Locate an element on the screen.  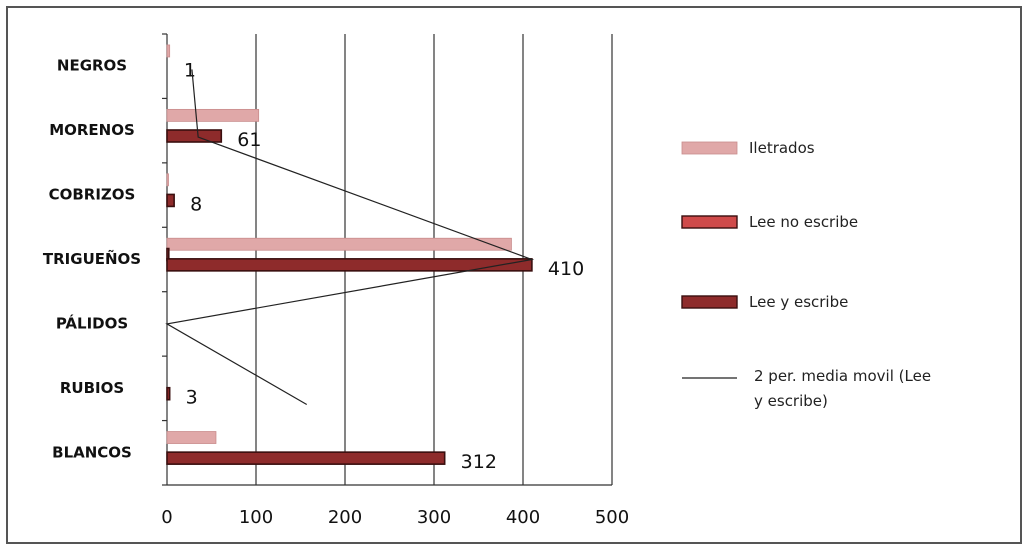
category-label: RUBIOS is located at coordinates (92, 388).